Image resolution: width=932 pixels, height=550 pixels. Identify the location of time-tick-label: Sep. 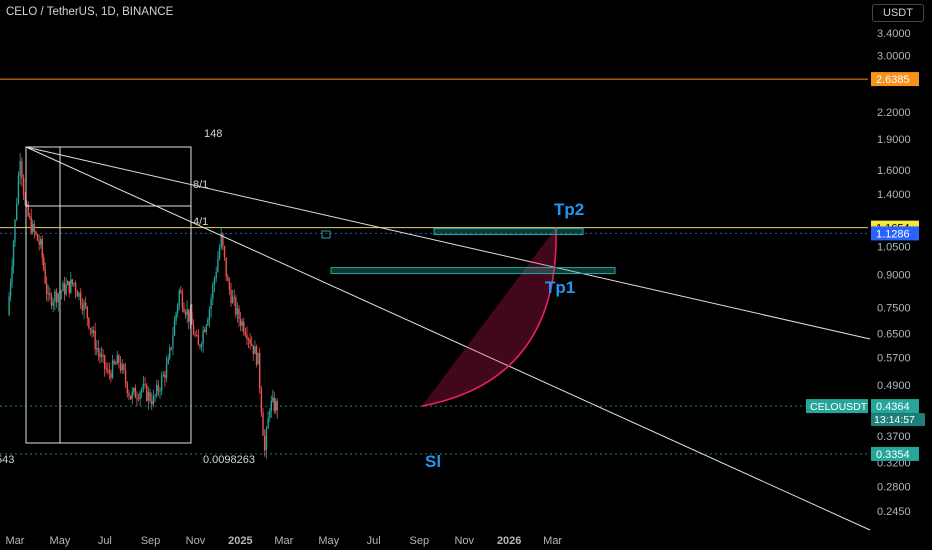
(420, 541).